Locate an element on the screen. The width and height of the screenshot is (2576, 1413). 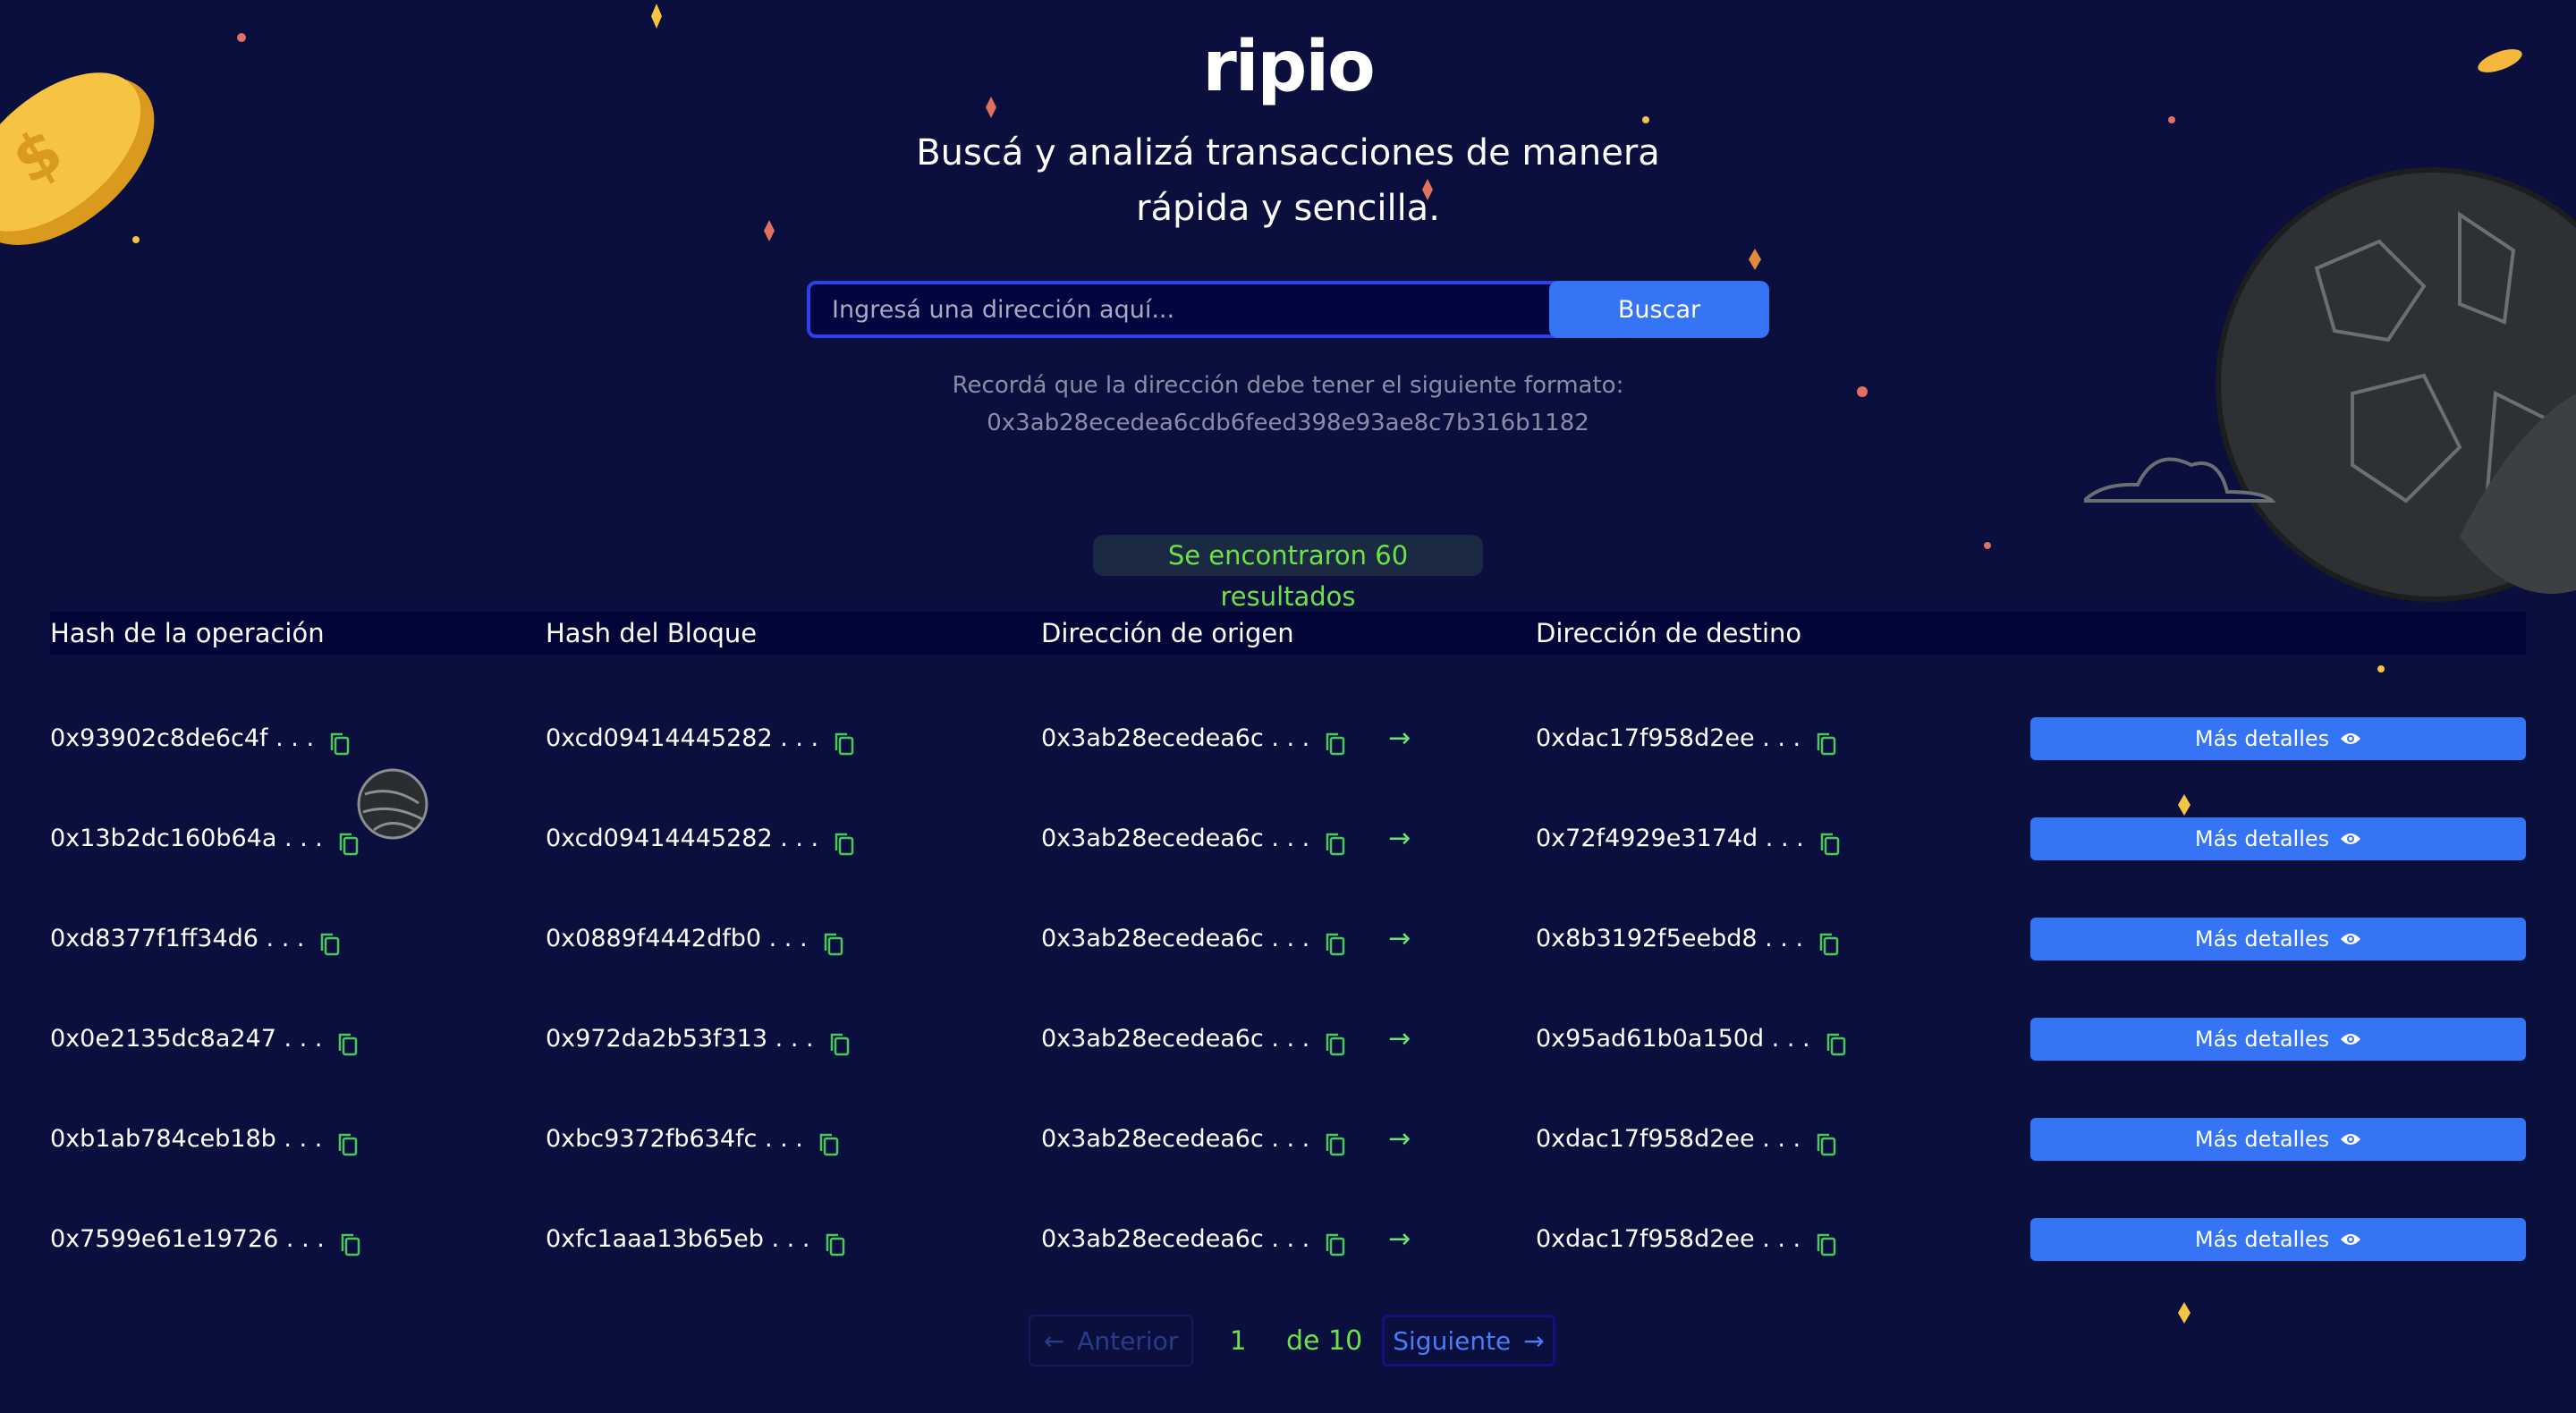
operation-hash-text: 0x0e2135dc8a247 . . . is located at coordinates (186, 1039).